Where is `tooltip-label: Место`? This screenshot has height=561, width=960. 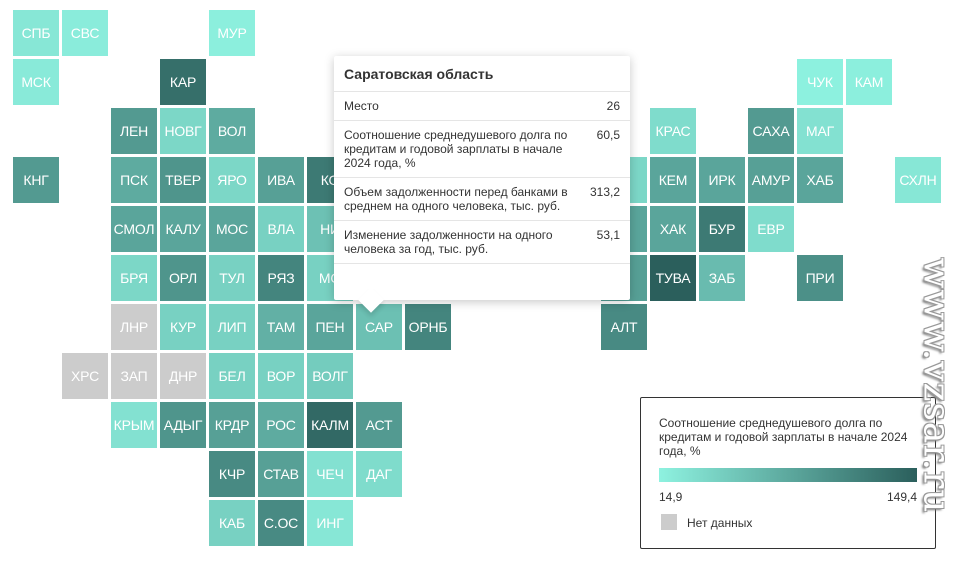
tooltip-label: Место is located at coordinates (361, 106).